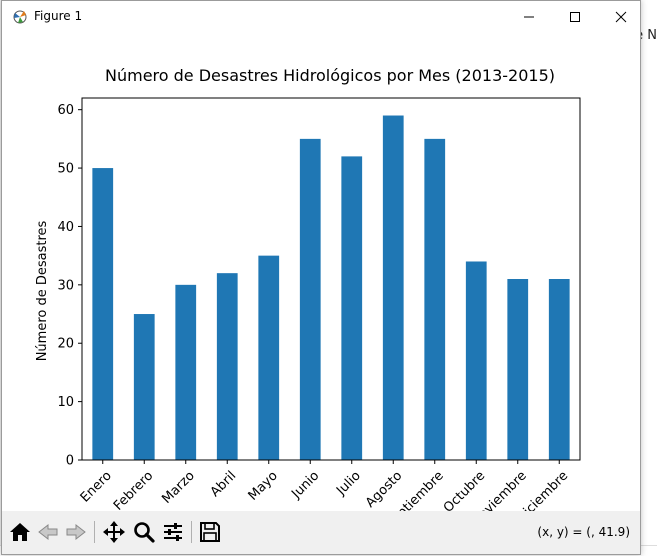  I want to click on pan-move-icon, so click(114, 532).